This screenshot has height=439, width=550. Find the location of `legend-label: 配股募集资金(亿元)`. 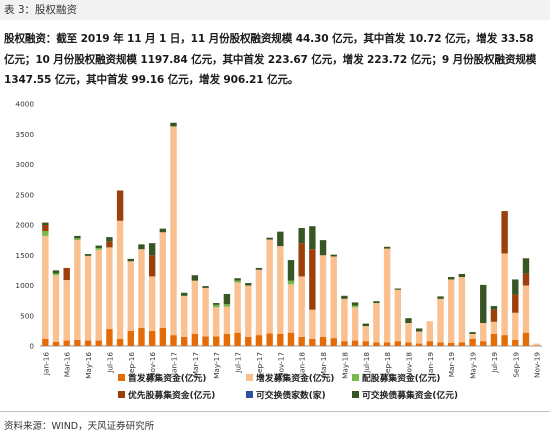

legend-label: 配股募集资金(亿元) is located at coordinates (401, 378).